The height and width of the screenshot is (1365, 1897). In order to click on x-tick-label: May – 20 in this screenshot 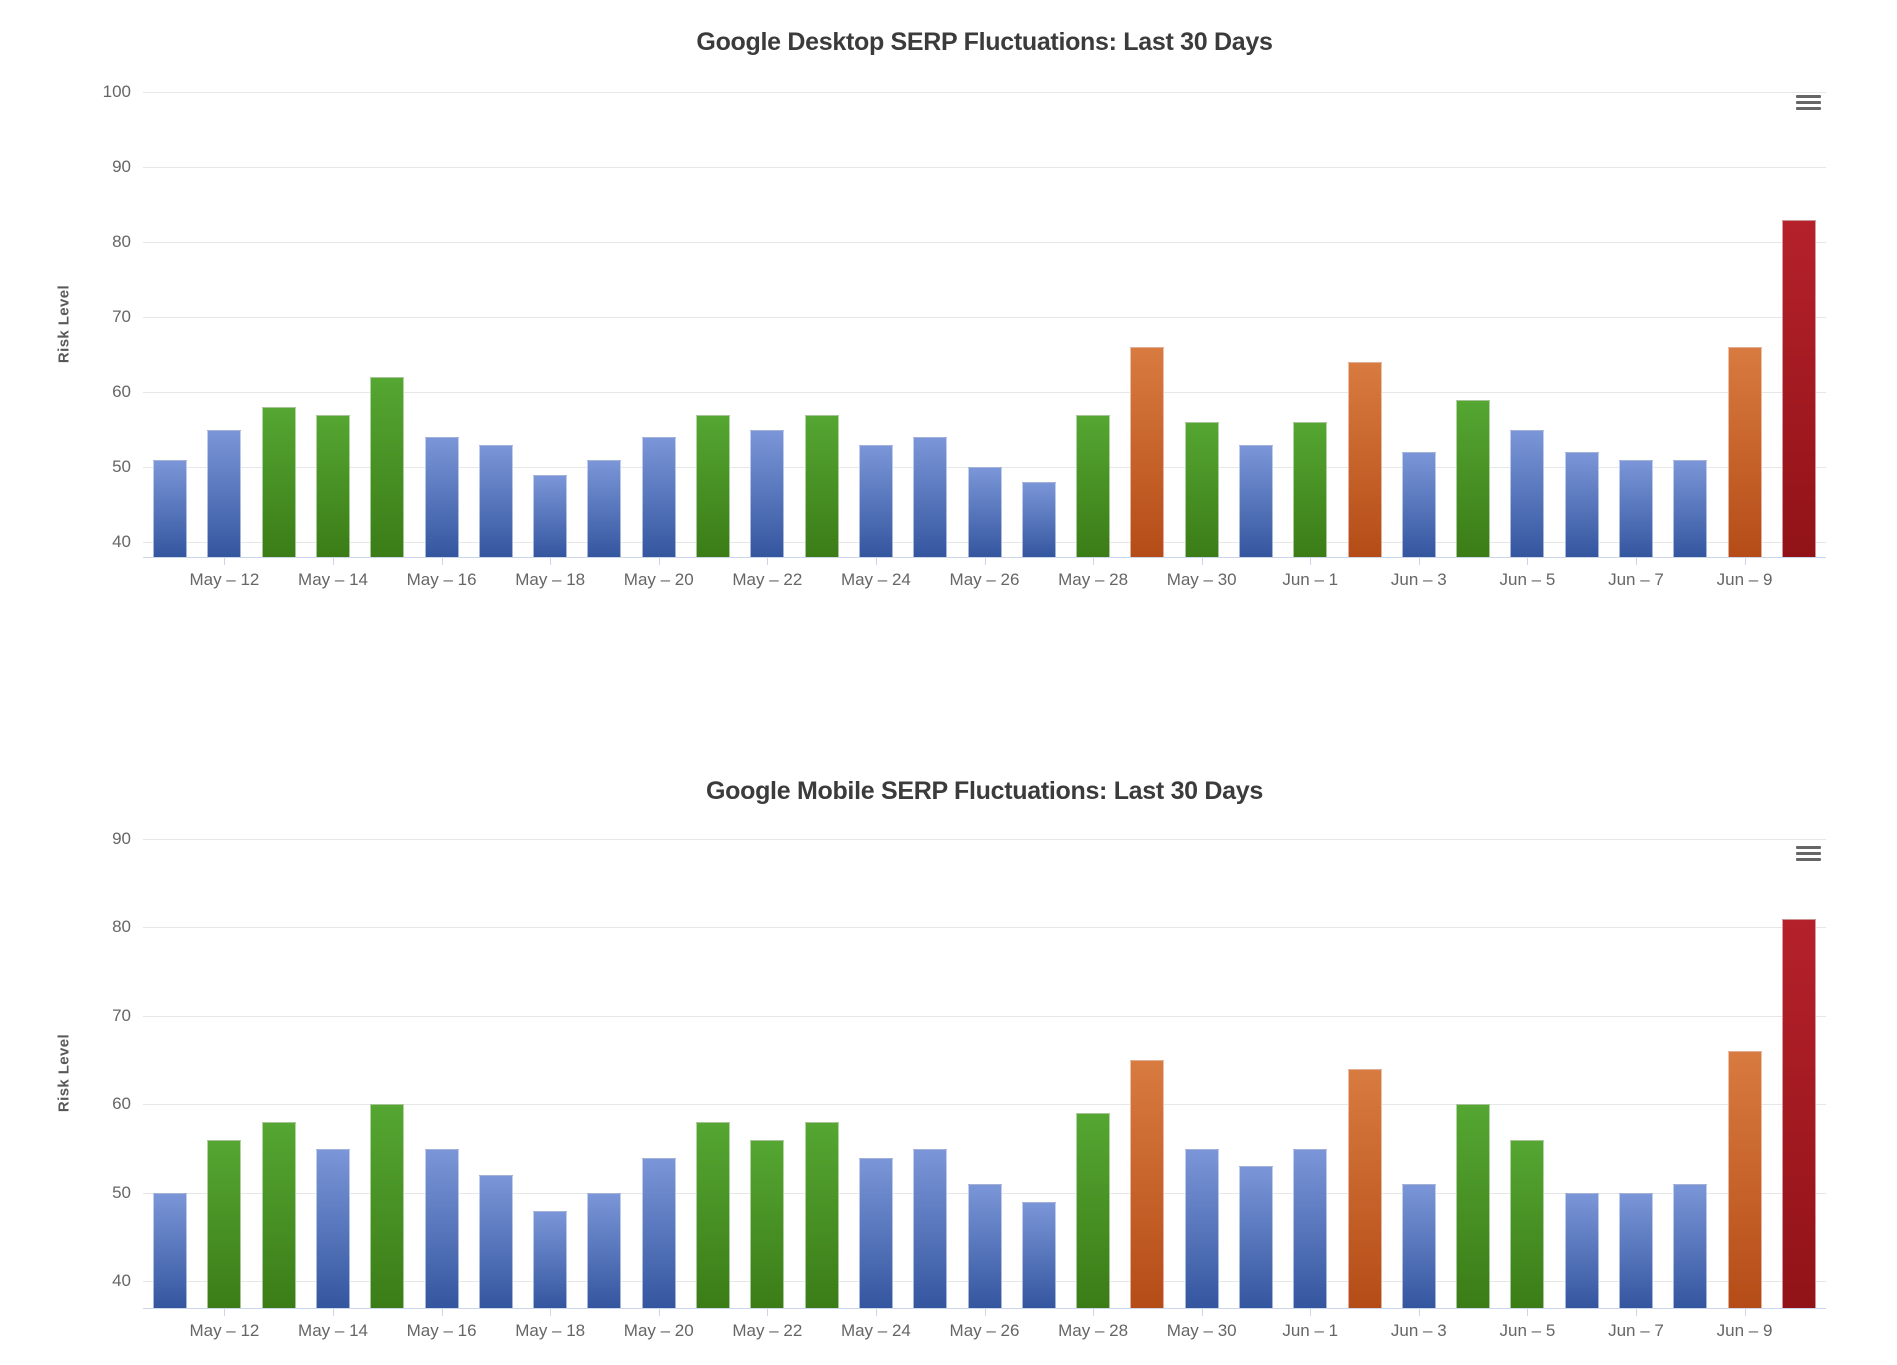, I will do `click(658, 1330)`.